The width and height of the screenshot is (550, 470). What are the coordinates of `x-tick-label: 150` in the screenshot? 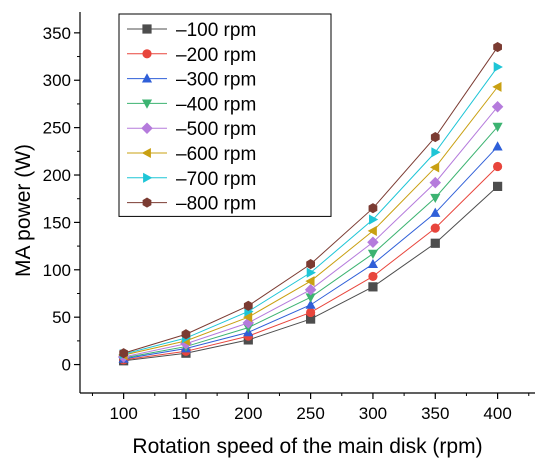 It's located at (186, 413).